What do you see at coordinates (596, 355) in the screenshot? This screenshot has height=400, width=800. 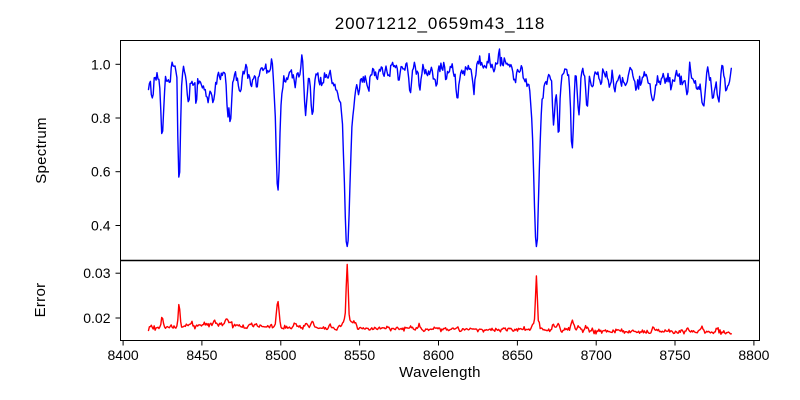 I see `svg-text: 8700` at bounding box center [596, 355].